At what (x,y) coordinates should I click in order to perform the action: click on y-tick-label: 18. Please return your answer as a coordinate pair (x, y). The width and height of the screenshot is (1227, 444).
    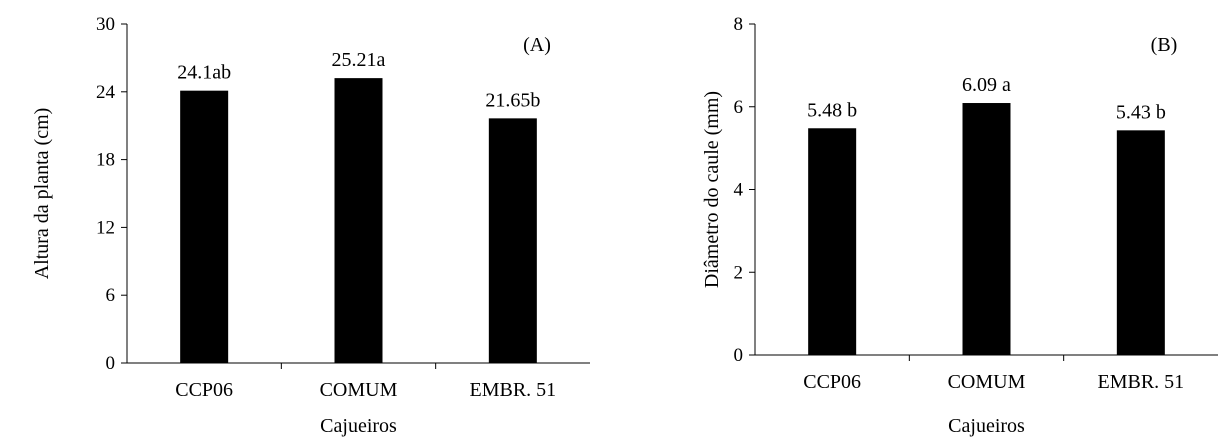
    Looking at the image, I should click on (105, 160).